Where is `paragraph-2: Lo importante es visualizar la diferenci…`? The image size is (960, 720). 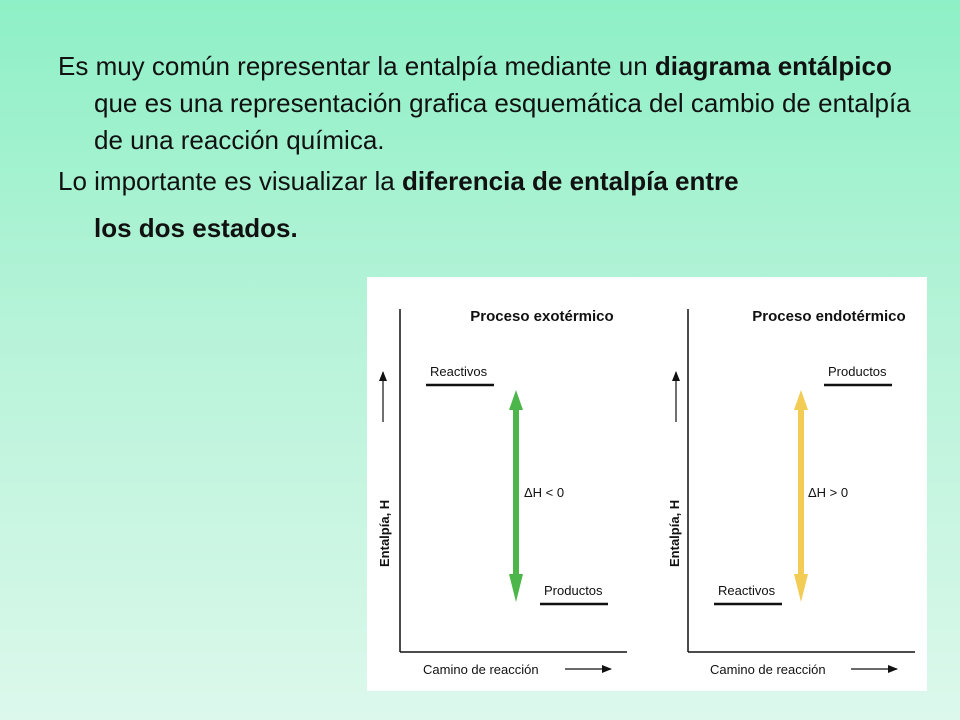
paragraph-2: Lo importante es visualizar la diferenci… is located at coordinates (488, 181).